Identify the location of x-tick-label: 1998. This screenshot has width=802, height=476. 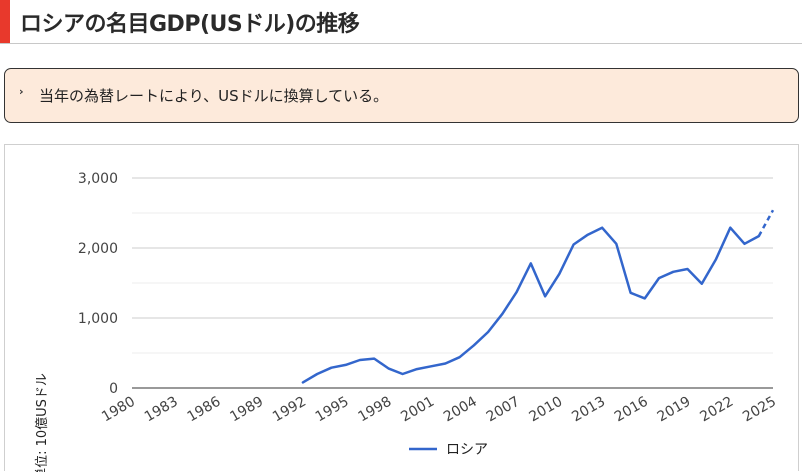
(375, 410).